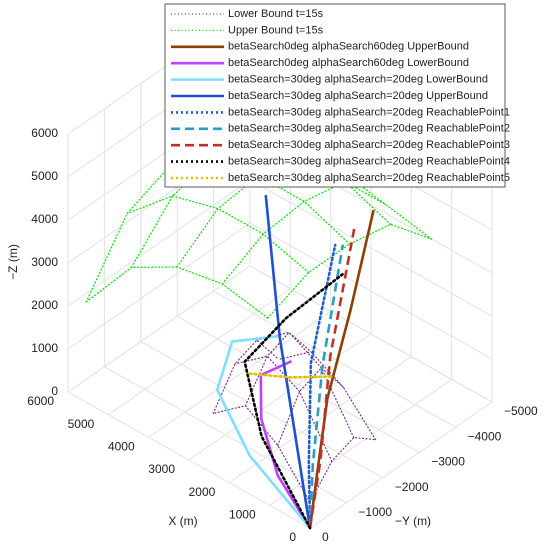 The width and height of the screenshot is (550, 552). What do you see at coordinates (276, 14) in the screenshot?
I see `legend-label: Lower Bound t=15s` at bounding box center [276, 14].